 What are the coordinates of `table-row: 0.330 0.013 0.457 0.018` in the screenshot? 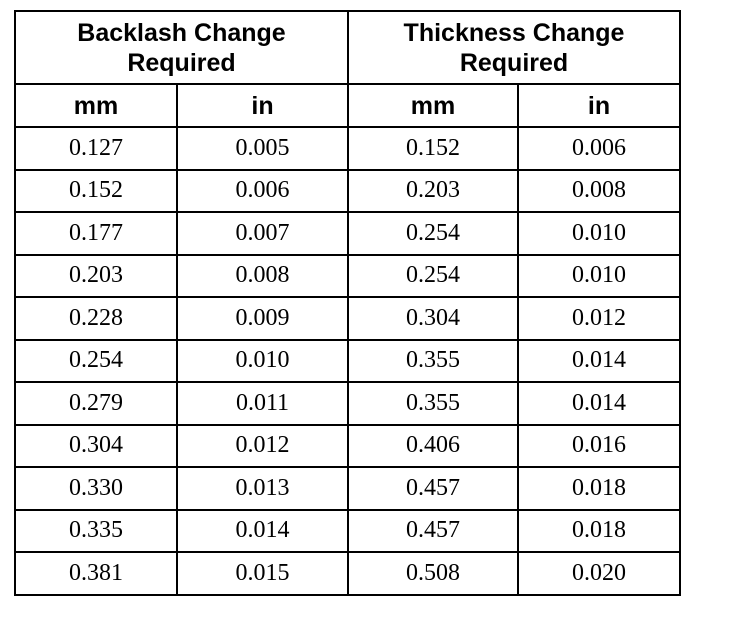 It's located at (348, 488).